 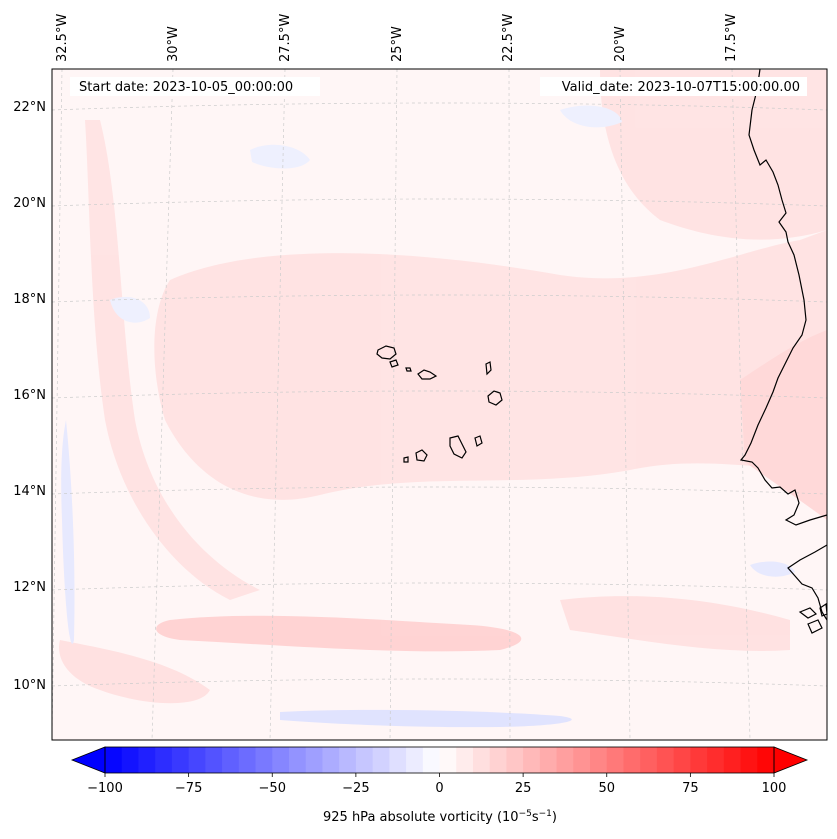 I want to click on cape-verde-sao-vicente, so click(x=394, y=363).